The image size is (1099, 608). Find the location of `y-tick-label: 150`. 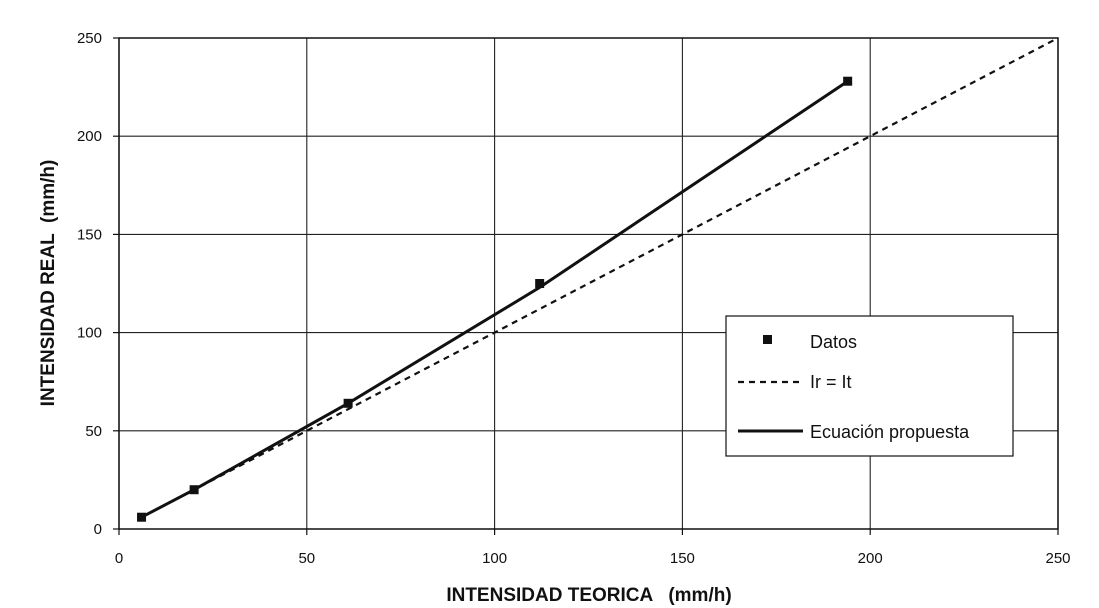

y-tick-label: 150 is located at coordinates (89, 234).